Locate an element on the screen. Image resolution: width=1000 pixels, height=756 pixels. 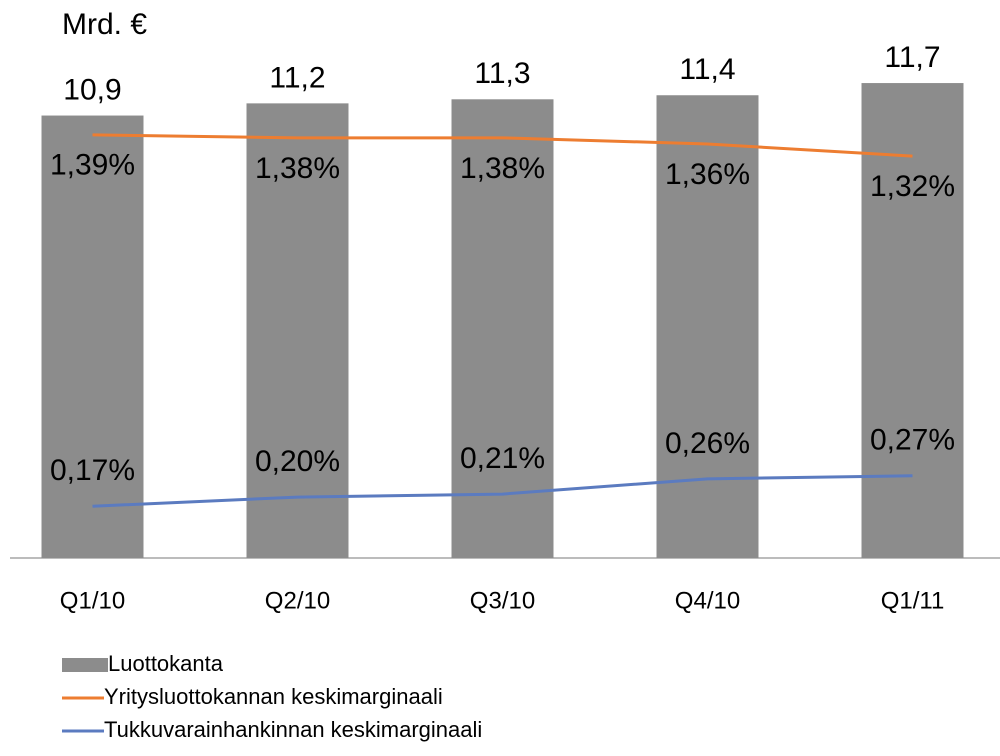
value-label: 1,39% is located at coordinates (92, 165).